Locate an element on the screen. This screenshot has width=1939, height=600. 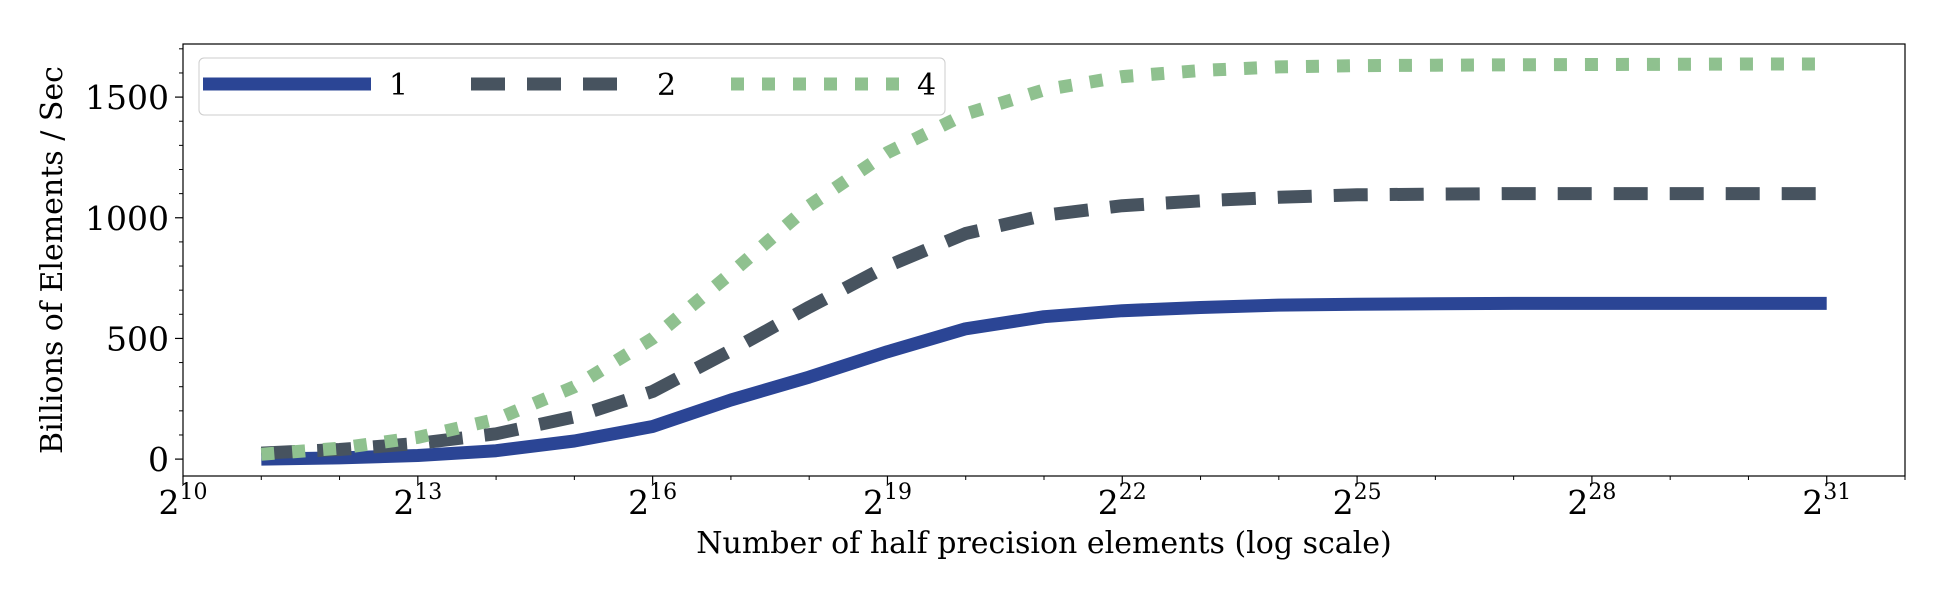
x-tick-label: 213 is located at coordinates (417, 501).